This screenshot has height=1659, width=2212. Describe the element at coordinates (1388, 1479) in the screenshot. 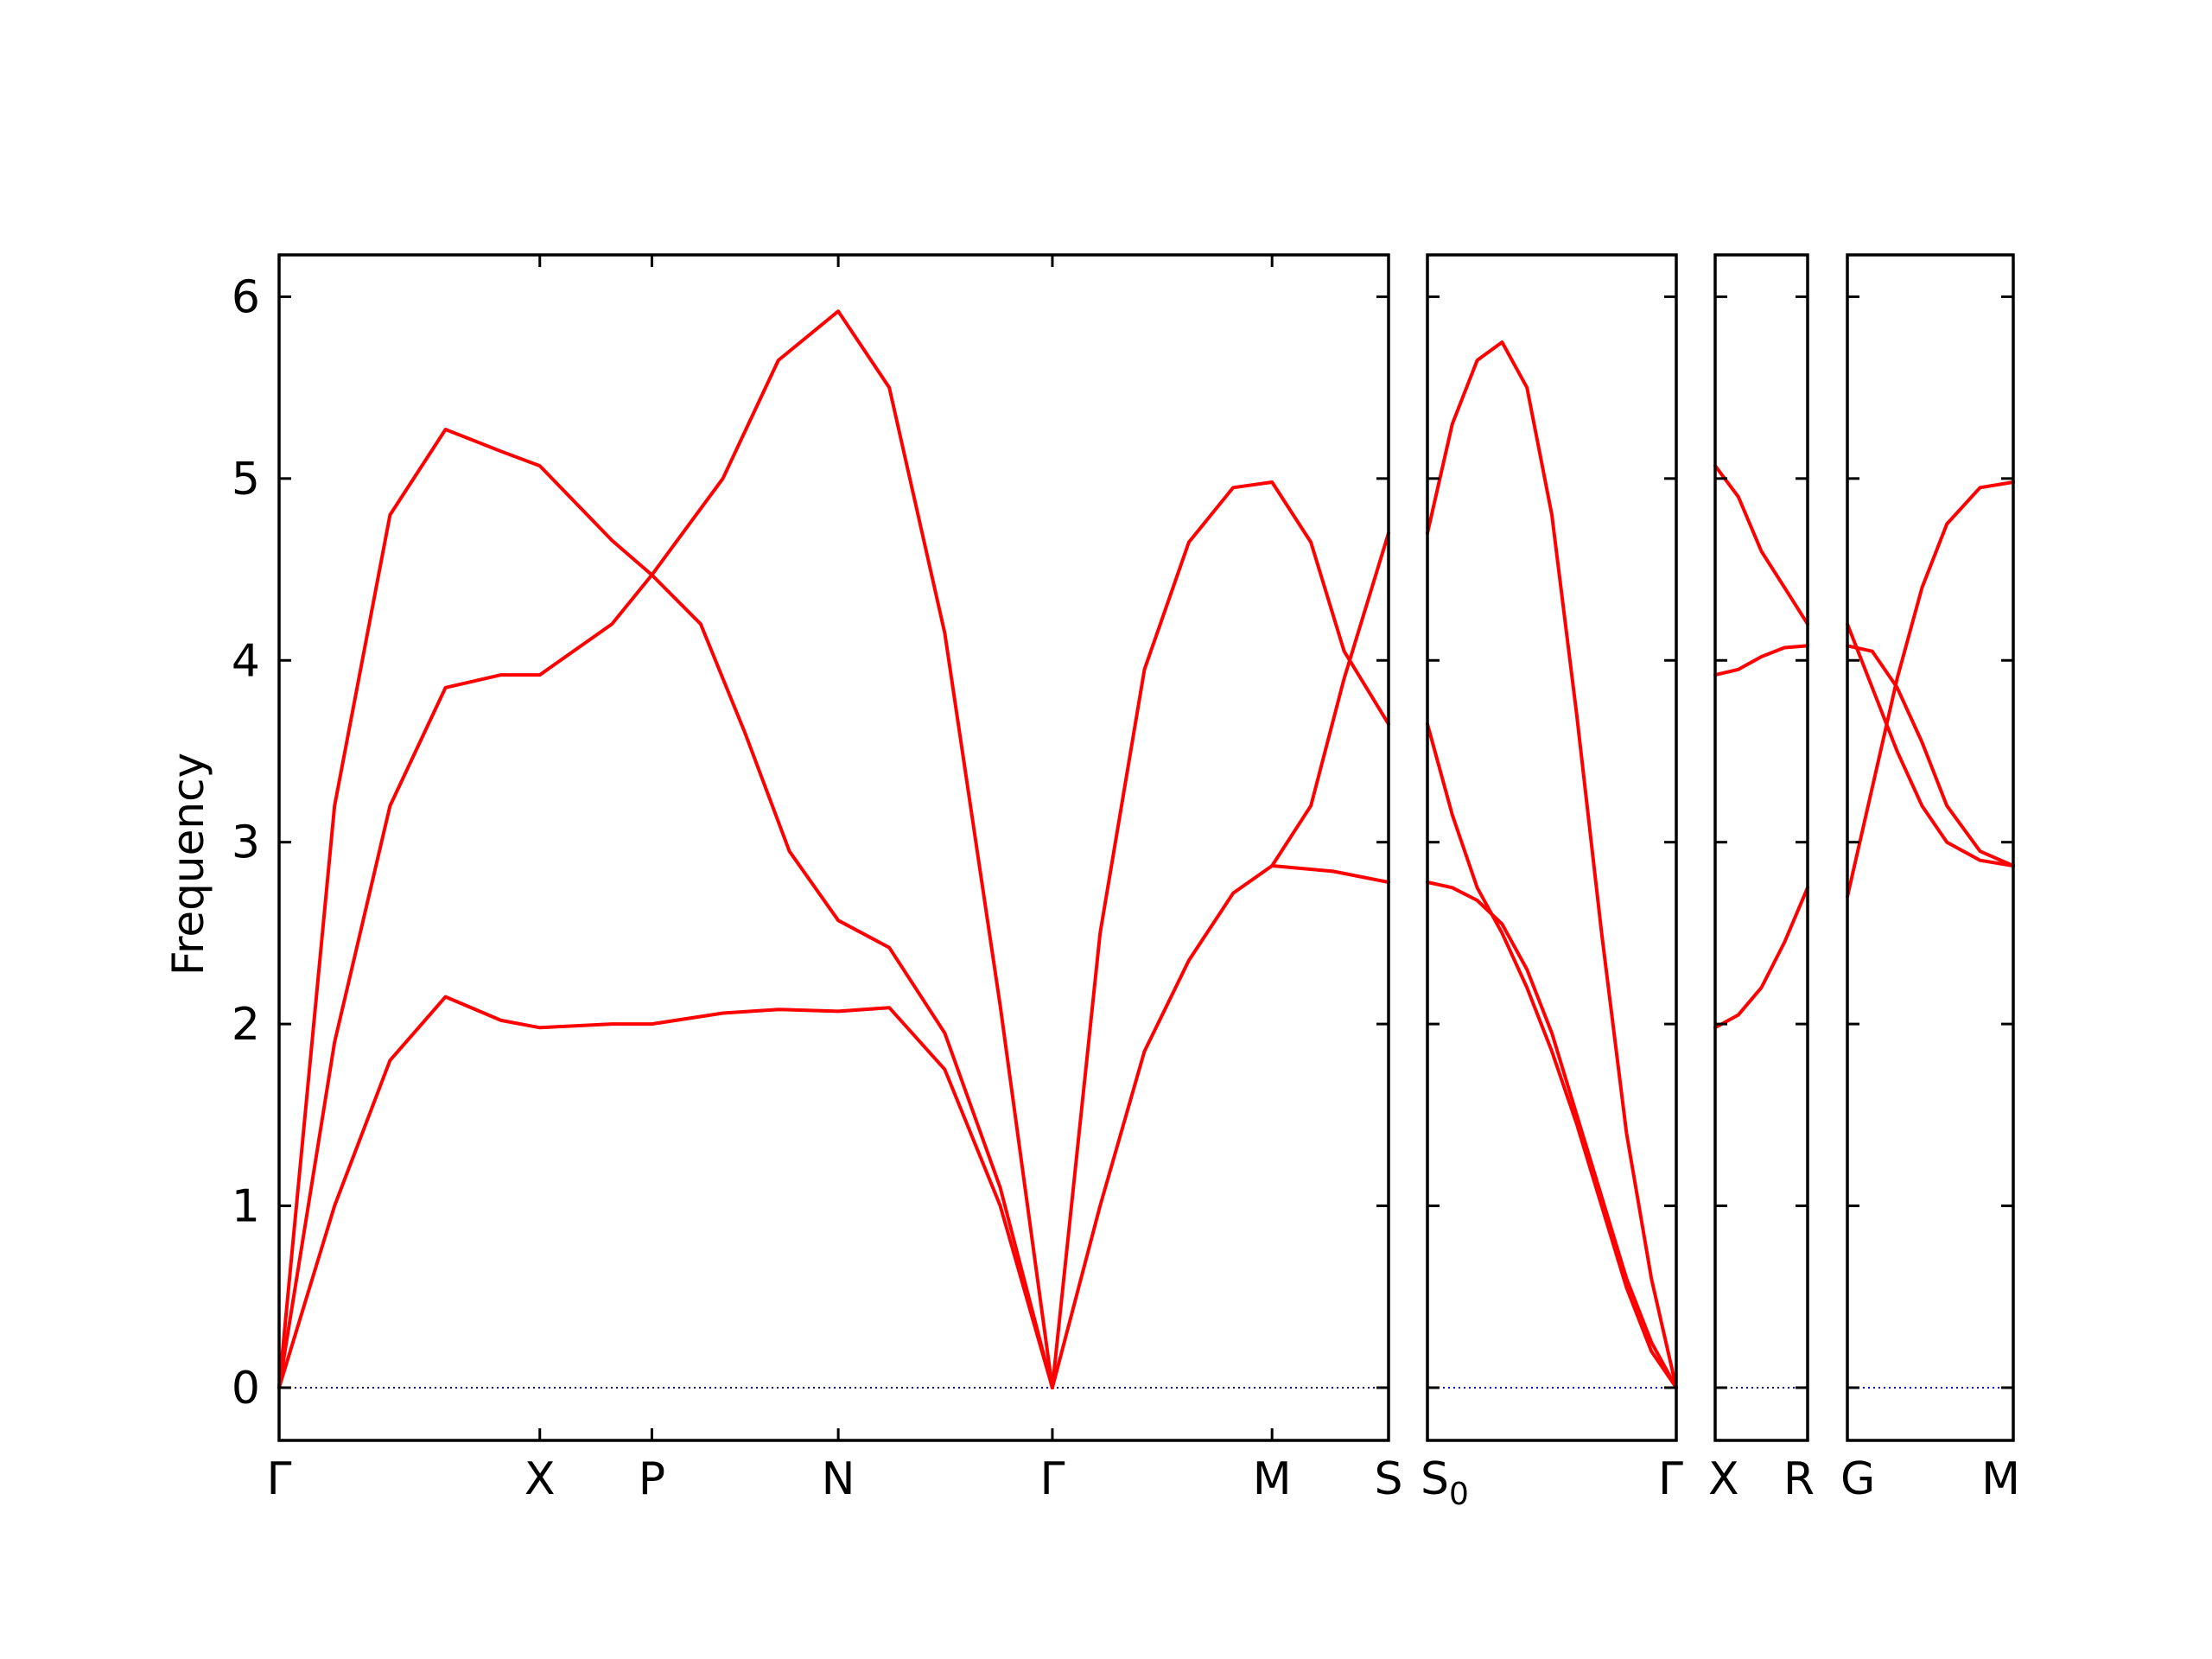

I see `x-tick-label: S` at that location.